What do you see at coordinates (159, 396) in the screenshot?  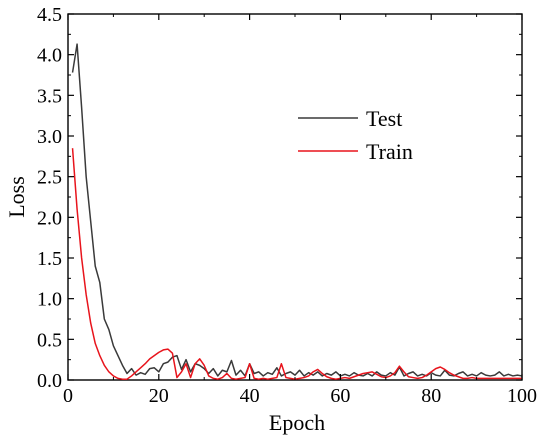 I see `x-tick-label: 20` at bounding box center [159, 396].